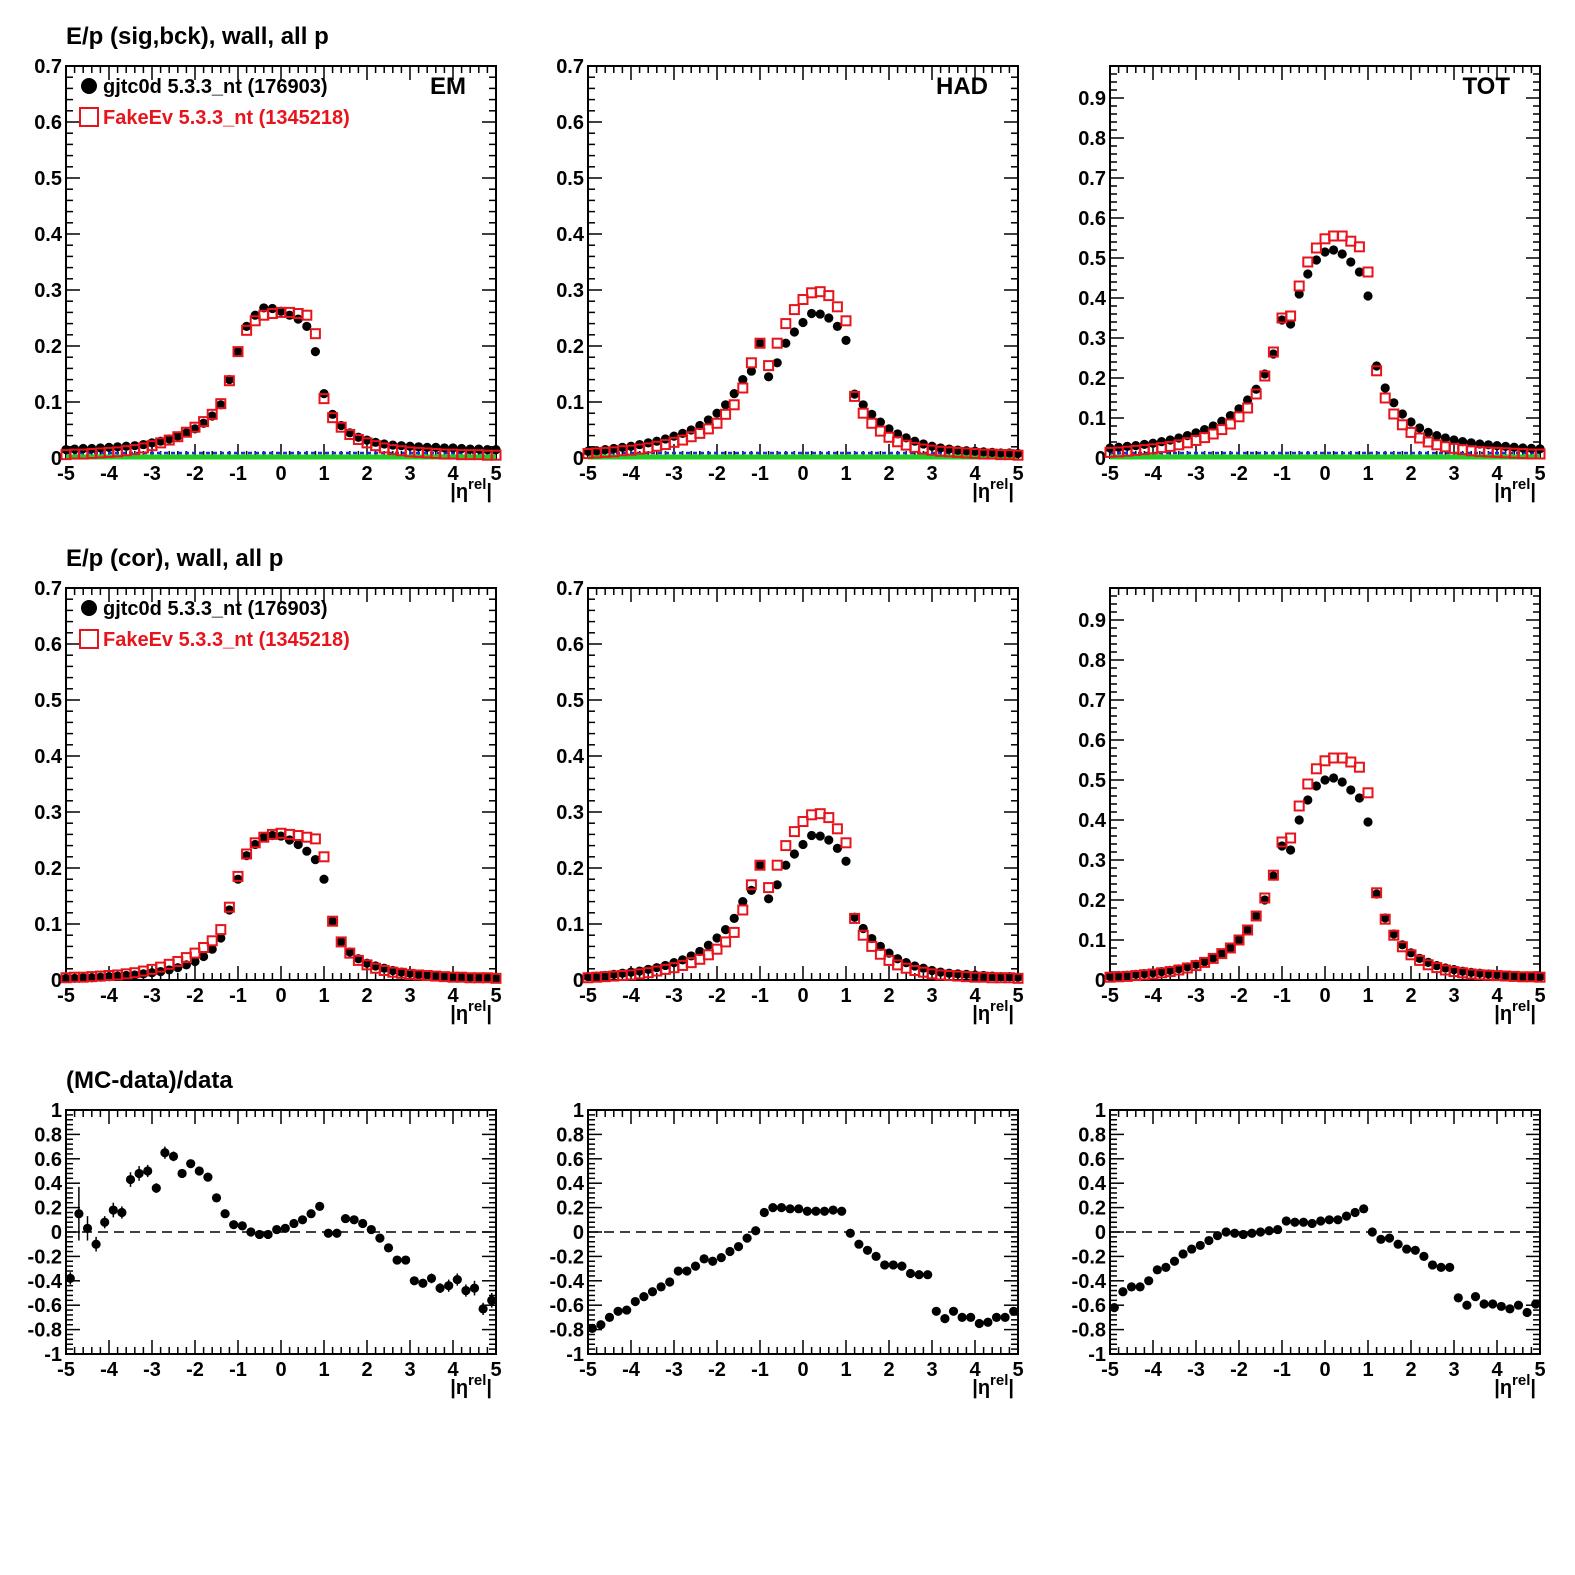 The width and height of the screenshot is (1575, 1575). Describe the element at coordinates (1092, 179) in the screenshot. I see `y-tick-label: 0.7` at that location.